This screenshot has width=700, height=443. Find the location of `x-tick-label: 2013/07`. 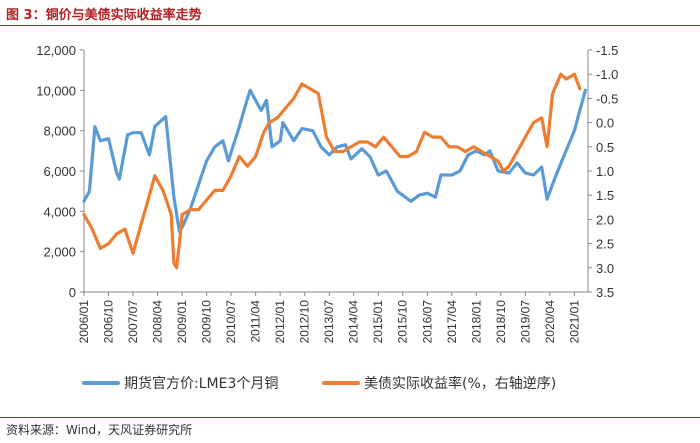

x-tick-label: 2013/07 is located at coordinates (329, 322).